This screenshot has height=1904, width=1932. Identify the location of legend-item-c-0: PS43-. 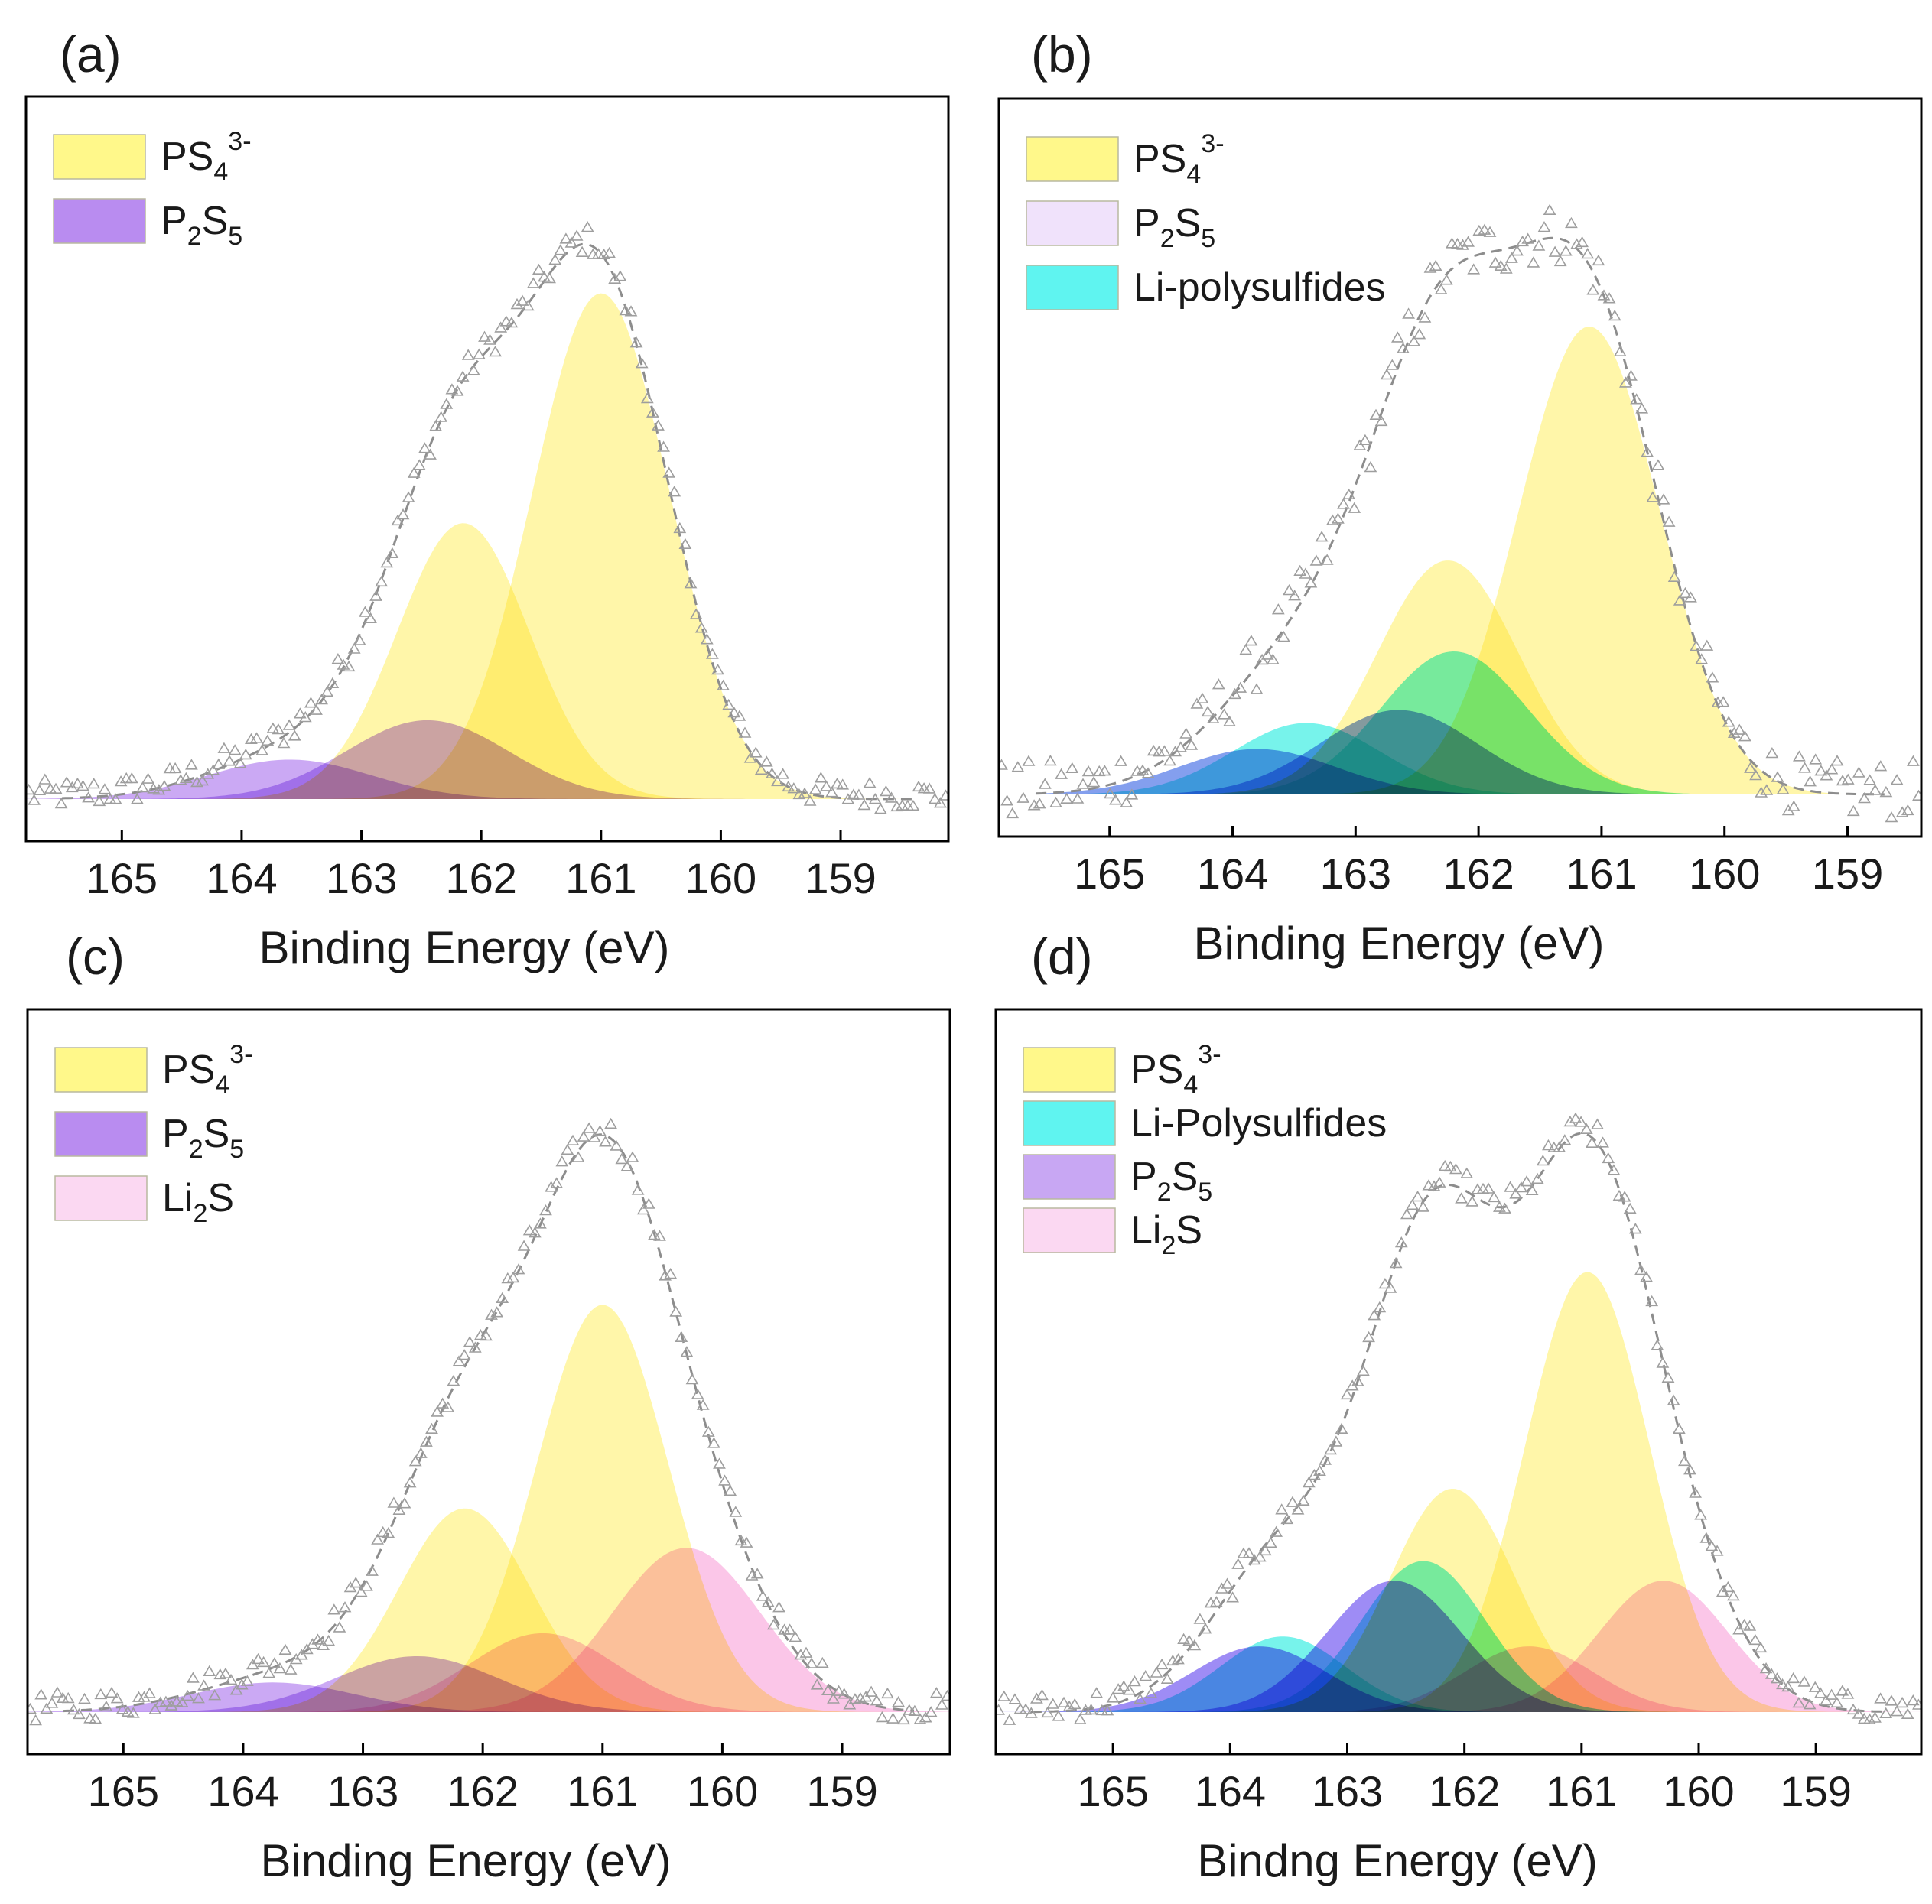
(153, 1070).